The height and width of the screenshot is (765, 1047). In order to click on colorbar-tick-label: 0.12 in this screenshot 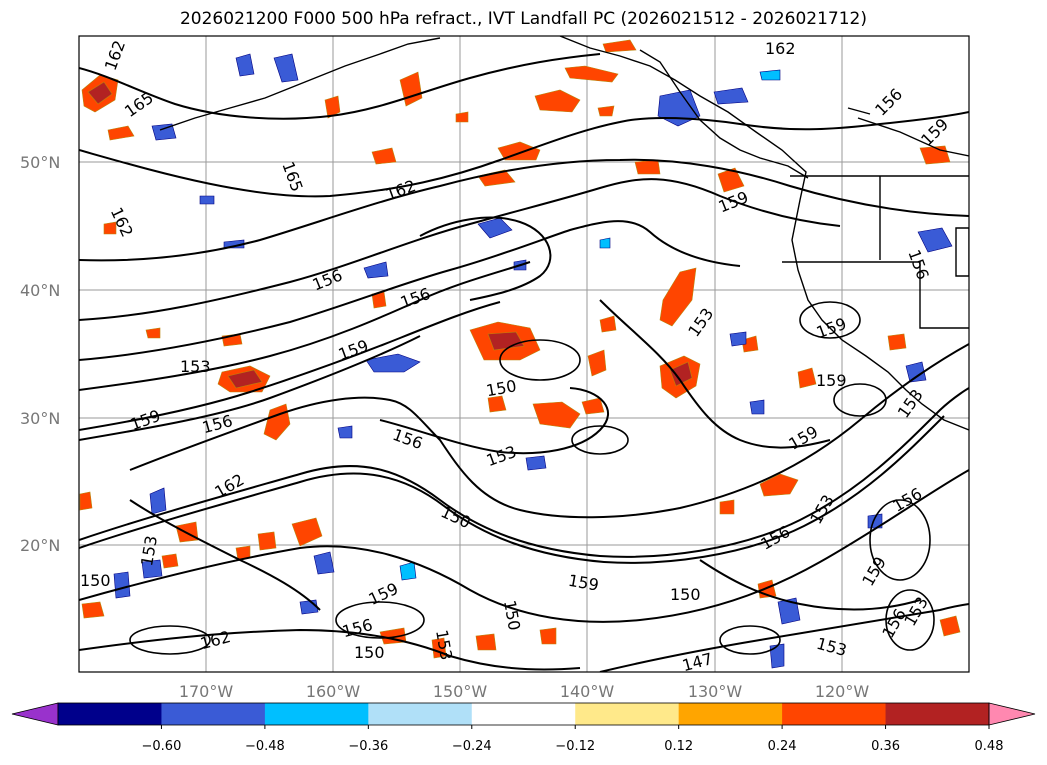, I will do `click(678, 746)`.